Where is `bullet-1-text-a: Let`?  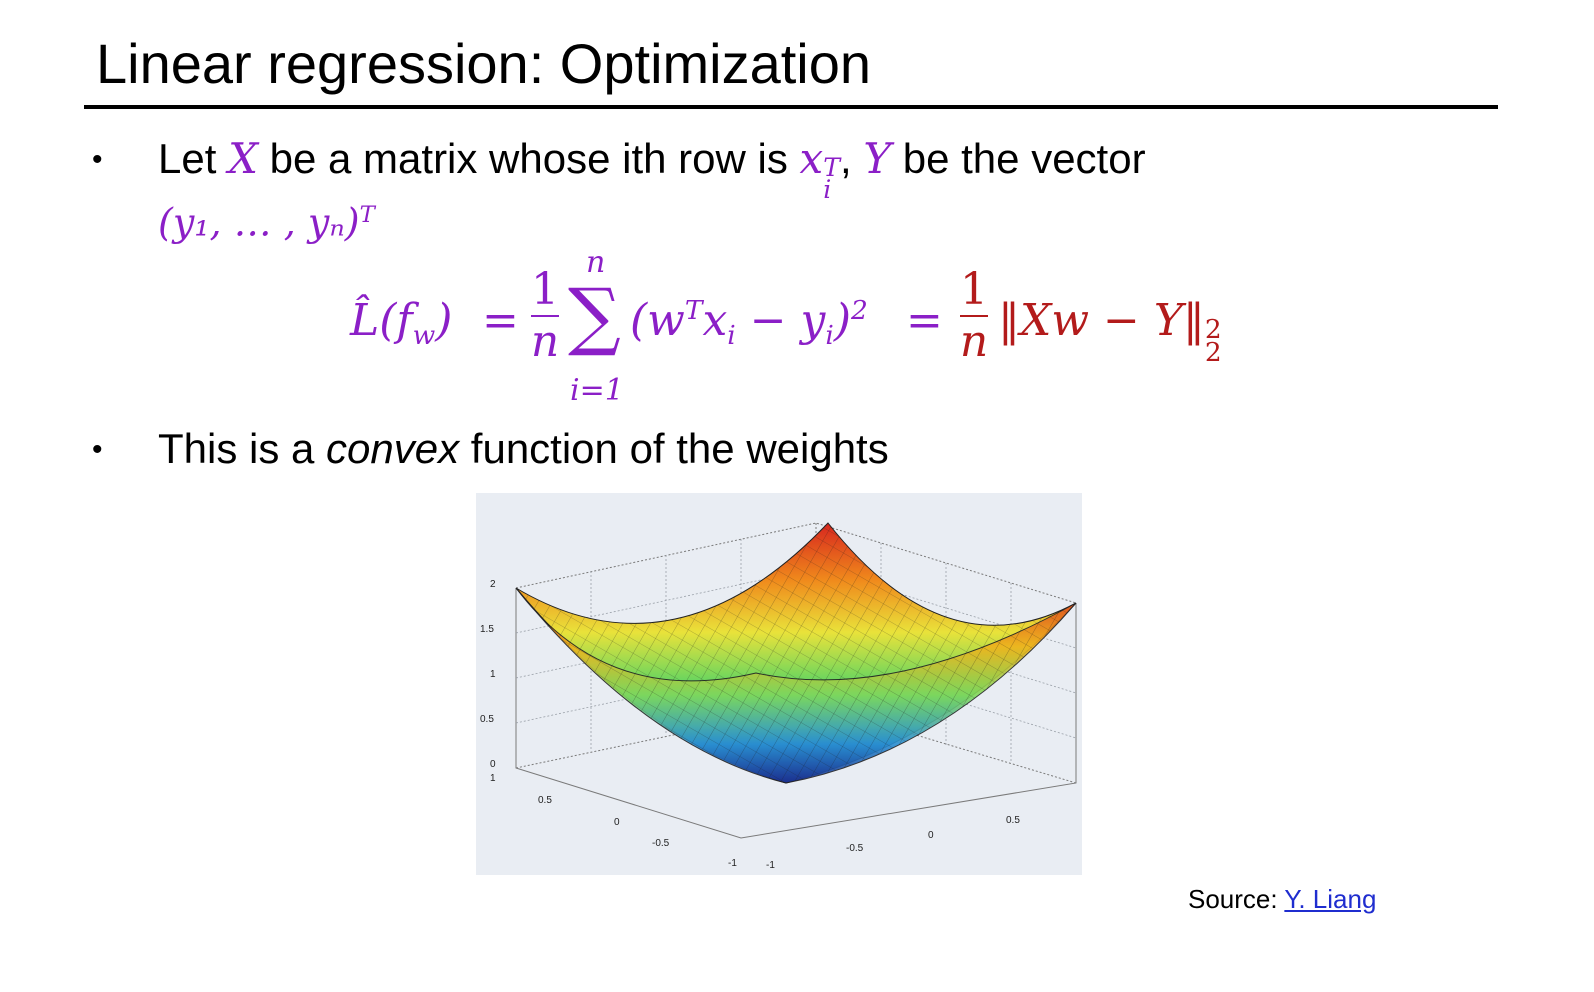 bullet-1-text-a: Let is located at coordinates (193, 158).